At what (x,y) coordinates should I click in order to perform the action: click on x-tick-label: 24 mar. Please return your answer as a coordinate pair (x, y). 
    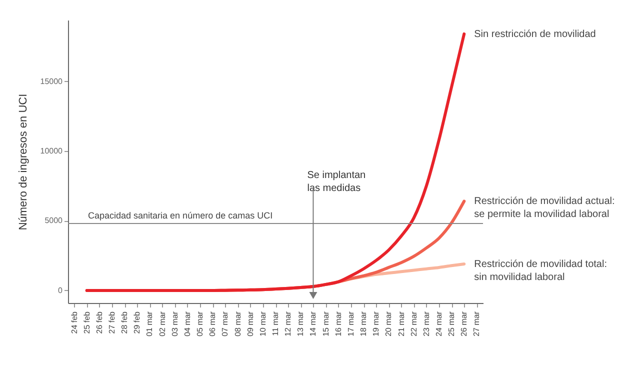
    Looking at the image, I should click on (439, 323).